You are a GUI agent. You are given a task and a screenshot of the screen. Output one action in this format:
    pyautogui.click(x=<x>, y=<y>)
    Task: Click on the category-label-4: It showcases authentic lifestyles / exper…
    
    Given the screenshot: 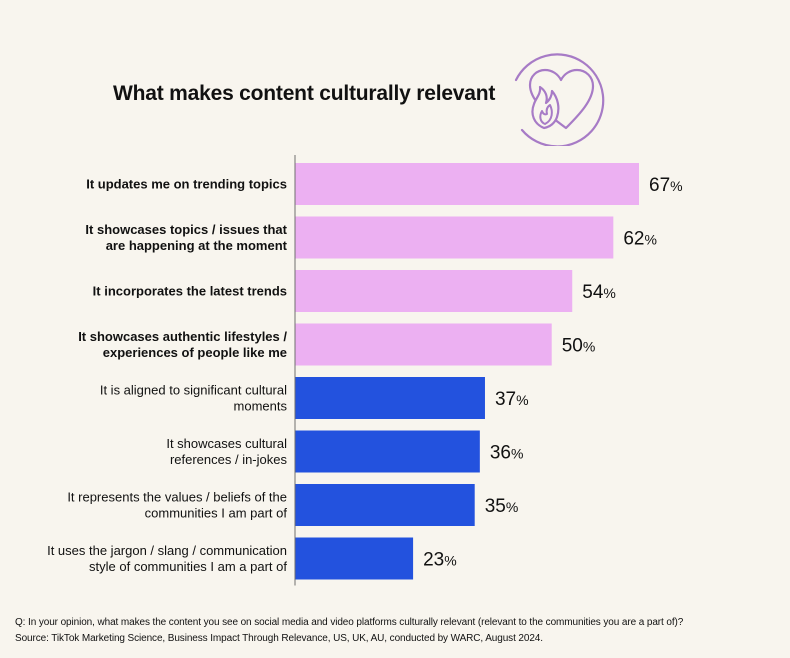 What is the action you would take?
    pyautogui.click(x=182, y=344)
    